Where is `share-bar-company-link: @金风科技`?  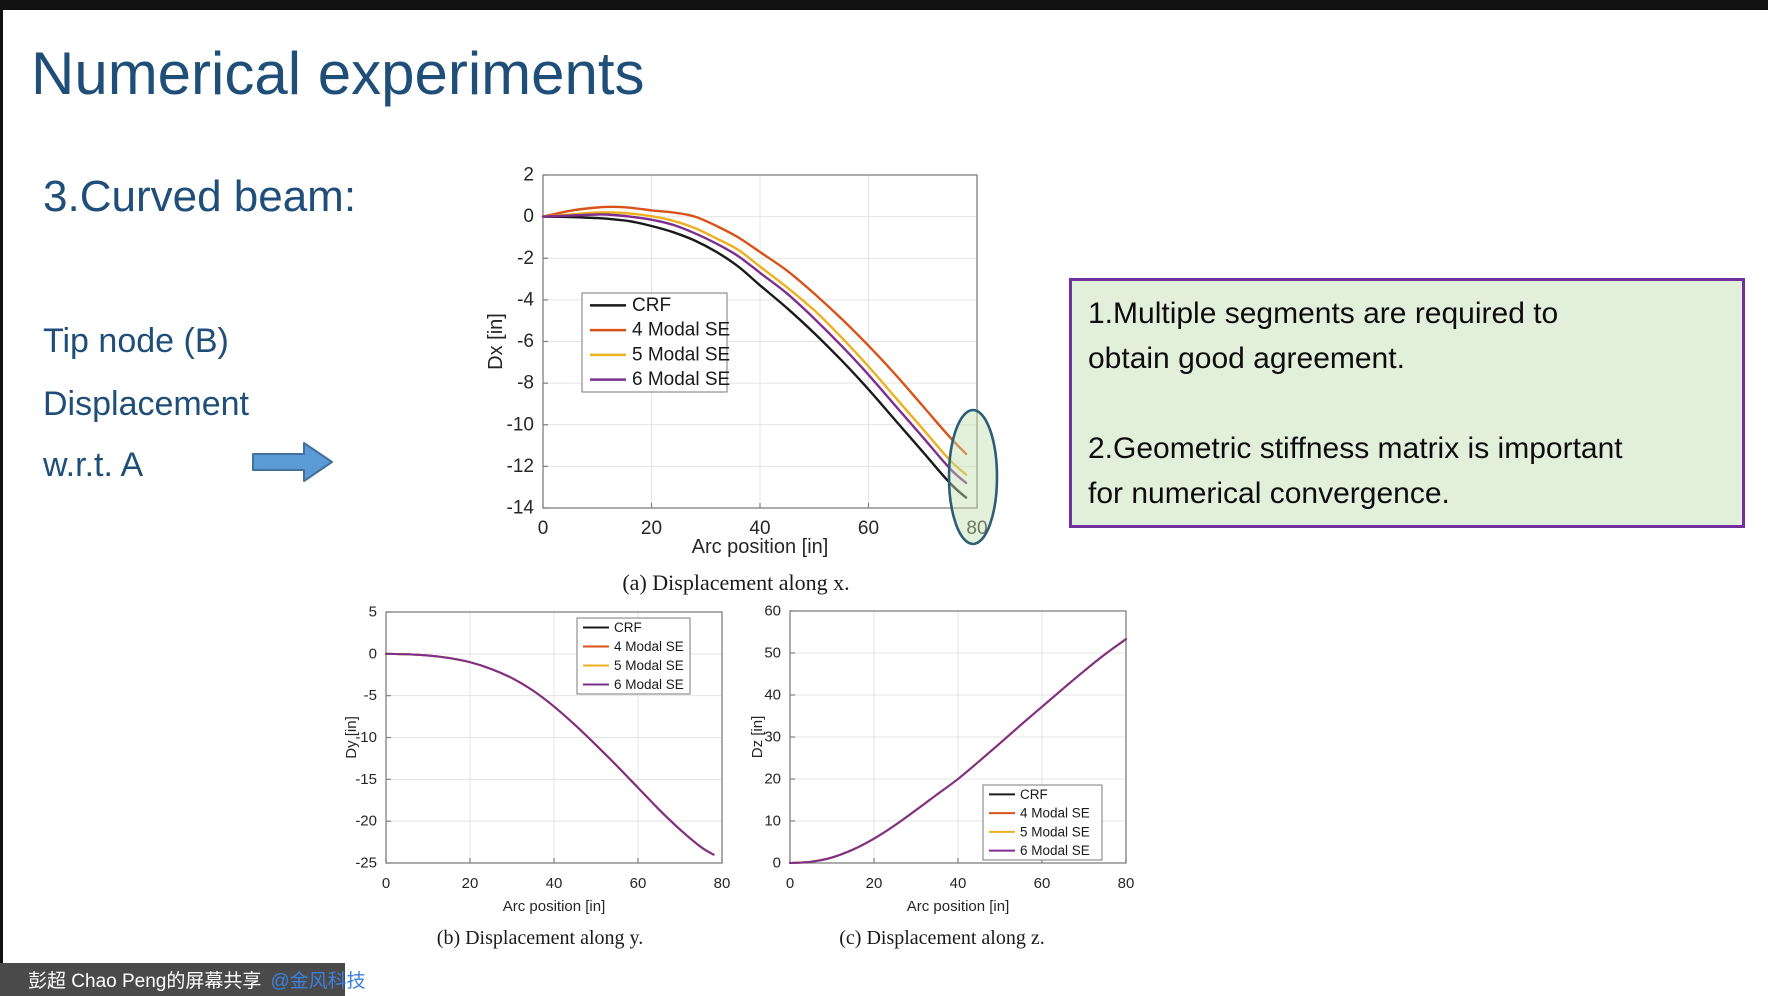
share-bar-company-link: @金风科技 is located at coordinates (318, 981).